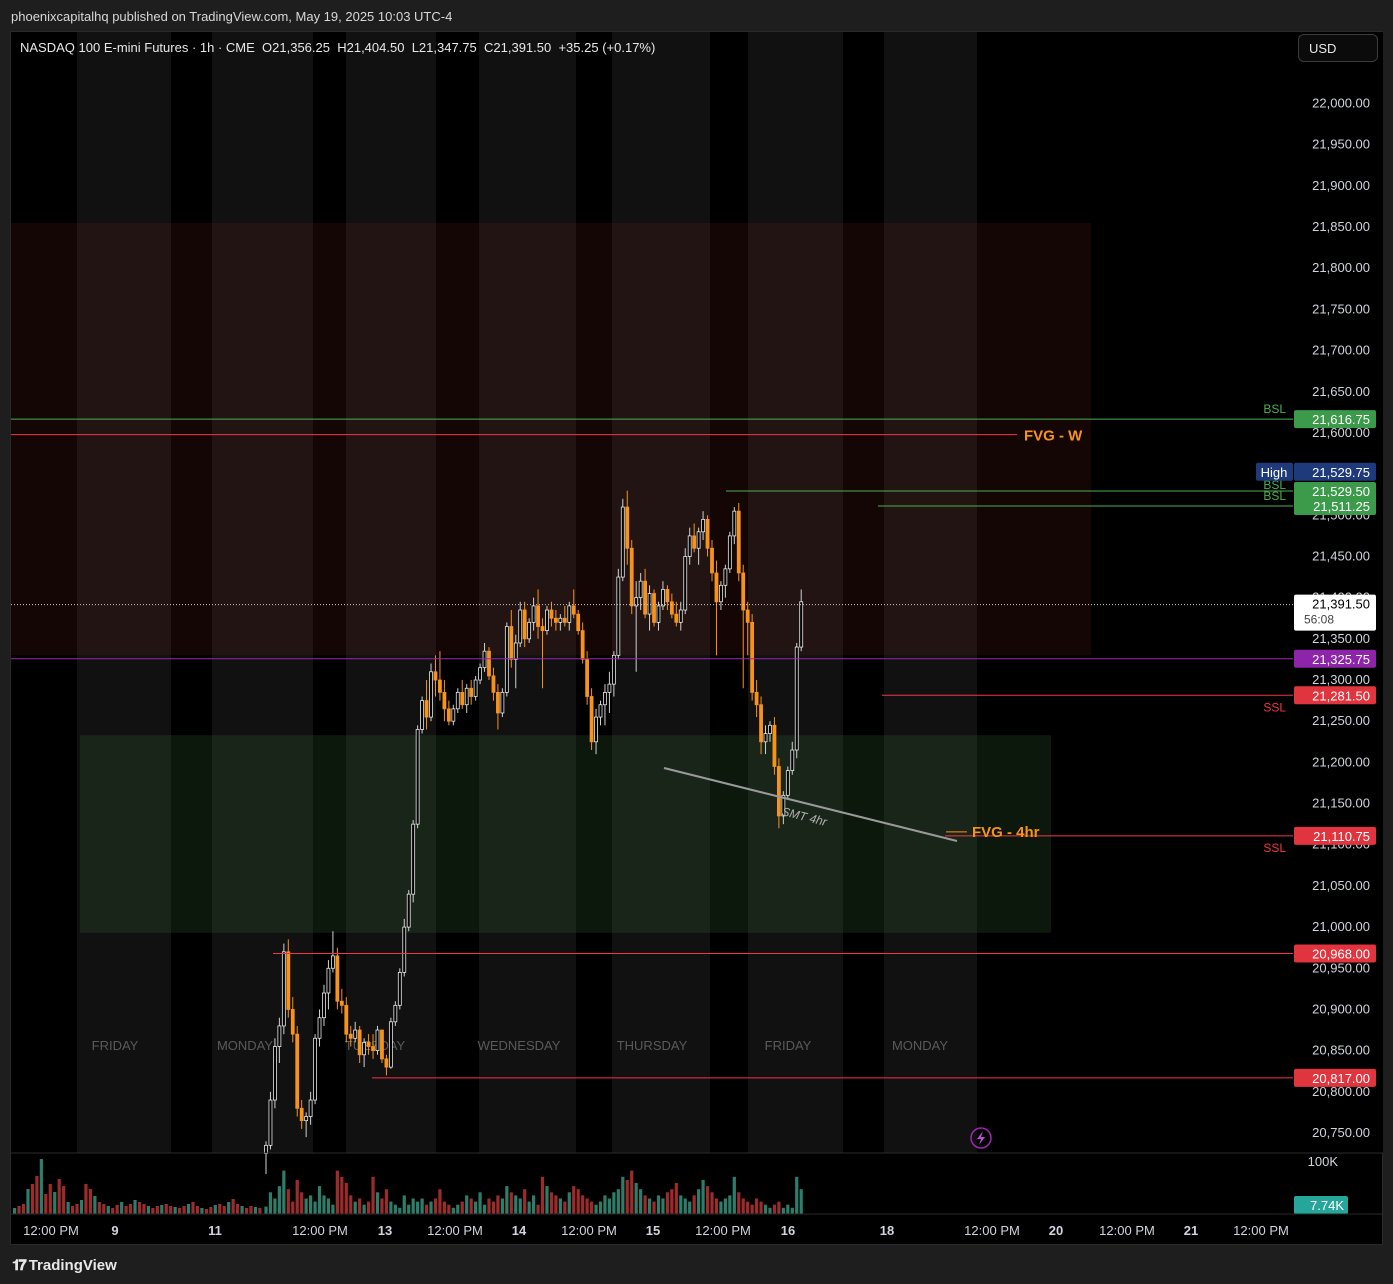 This screenshot has height=1284, width=1393. I want to click on y-tick-label: 20,900.00, so click(1341, 1008).